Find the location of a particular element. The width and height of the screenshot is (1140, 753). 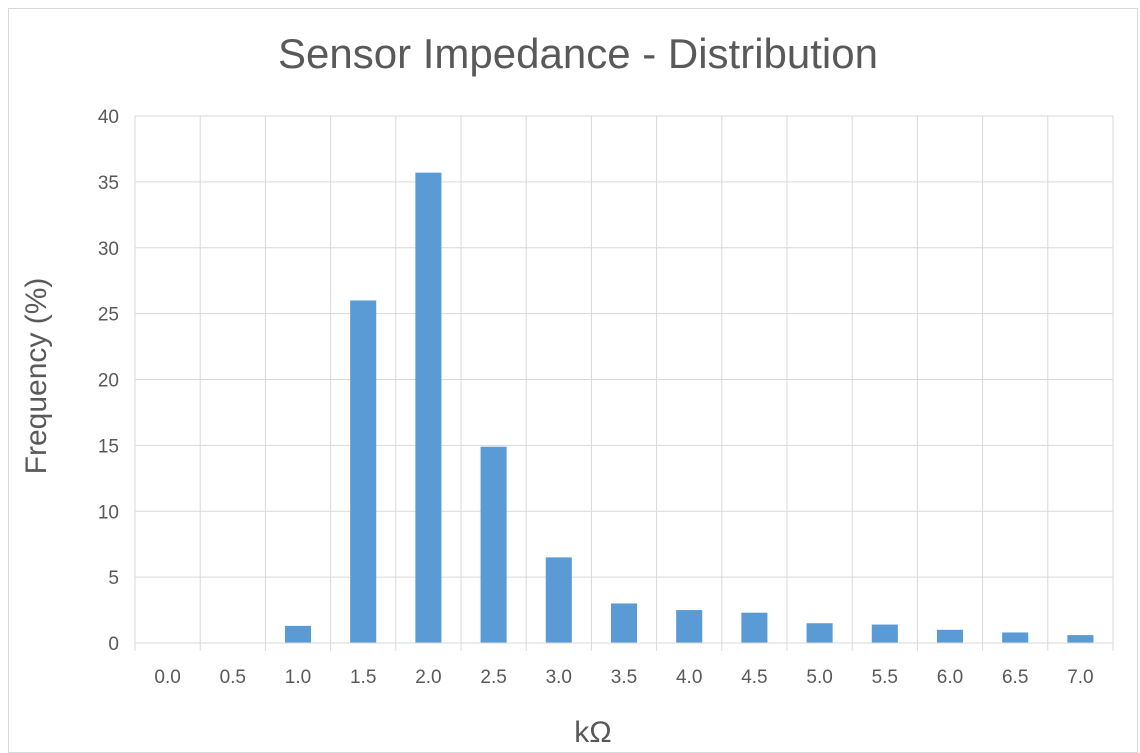

y-axis-label: Frequency (%) is located at coordinates (36, 376).